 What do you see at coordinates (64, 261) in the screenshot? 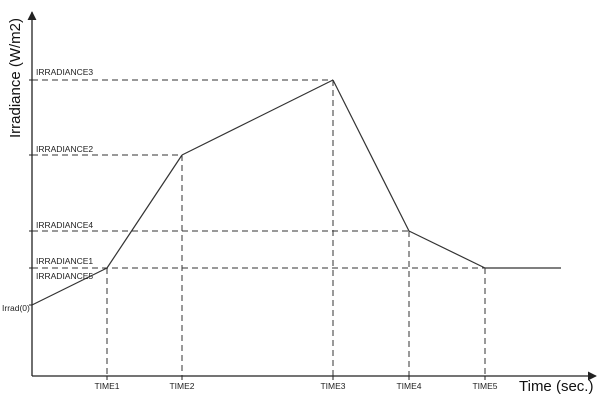
I see `y-label-irradiance1: IRRADIANCE1` at bounding box center [64, 261].